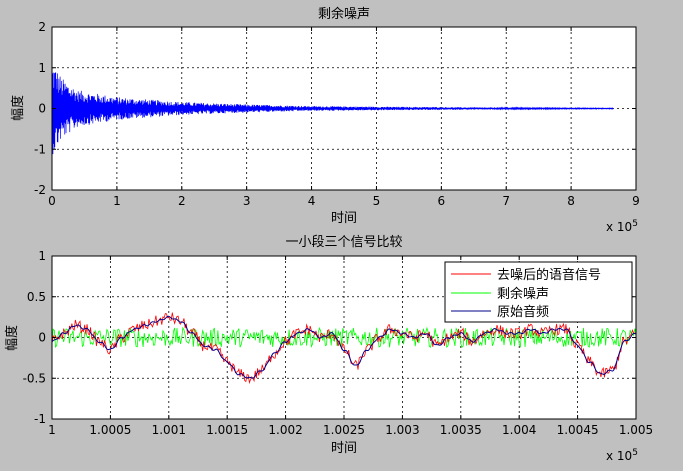  What do you see at coordinates (227, 430) in the screenshot?
I see `bottom-xtick-label: 1.0015` at bounding box center [227, 430].